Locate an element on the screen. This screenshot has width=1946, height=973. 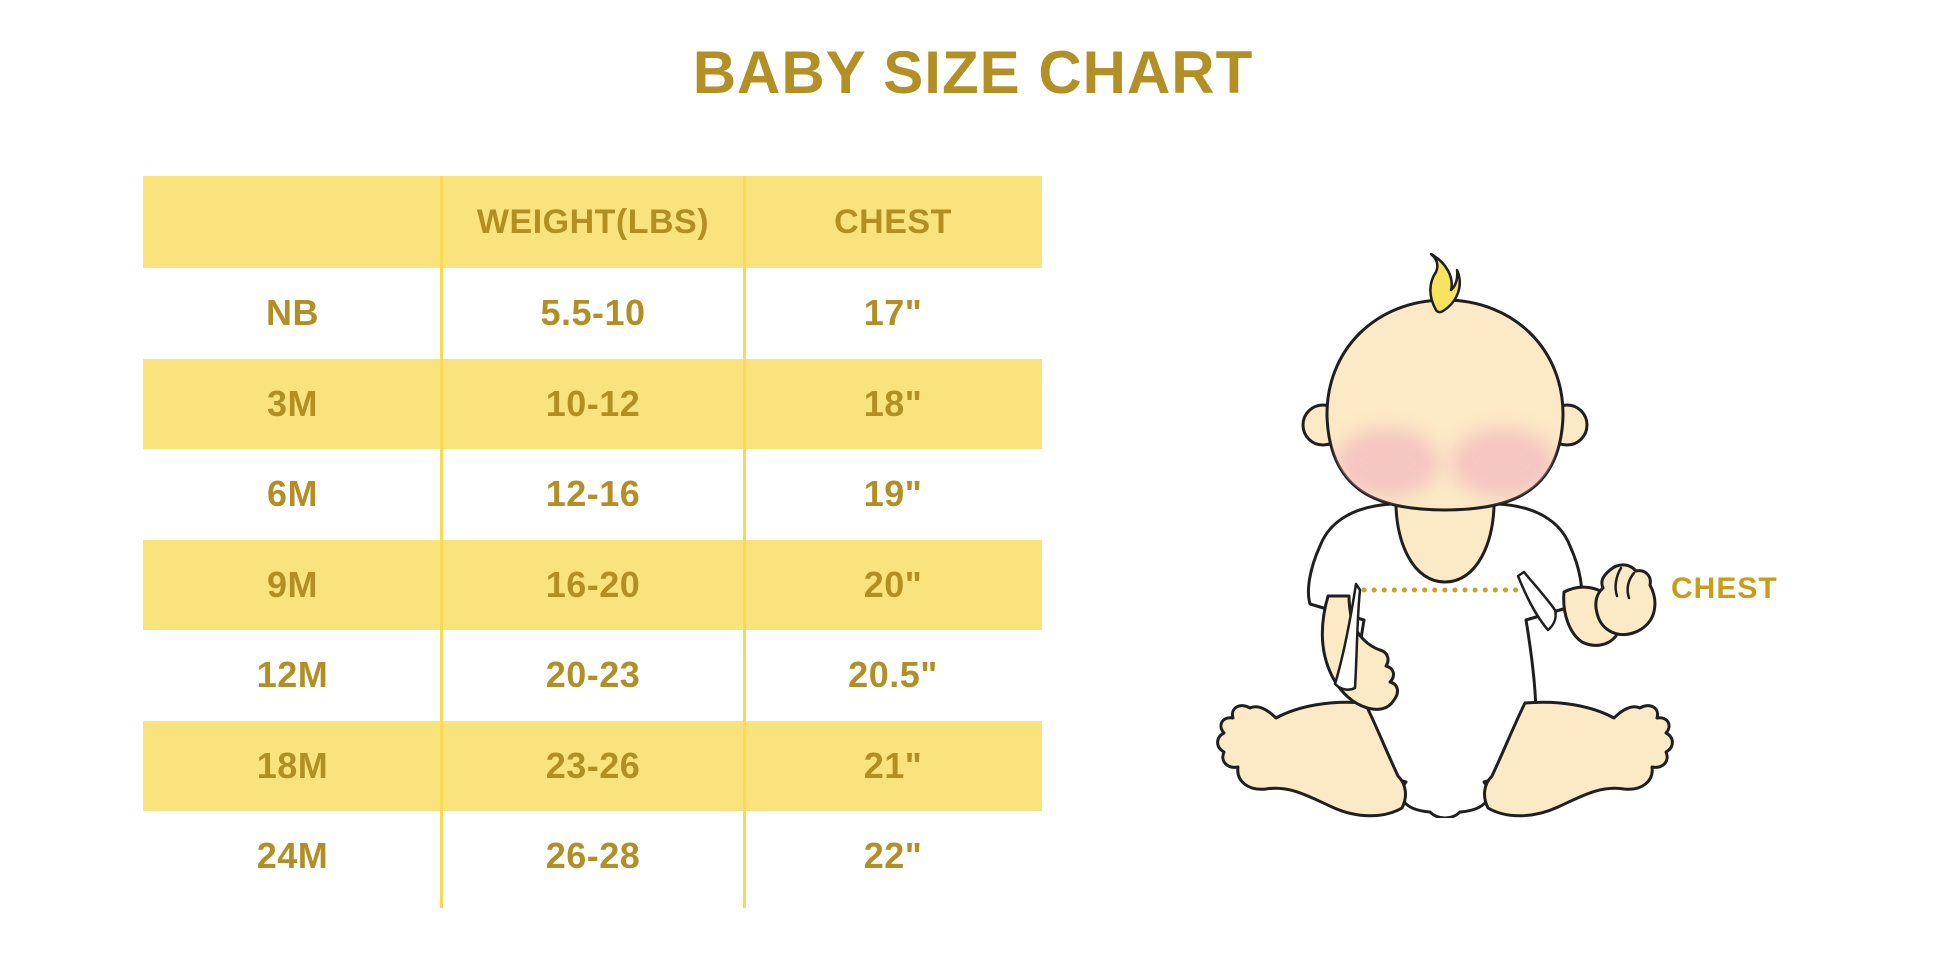
cell-size: 9M is located at coordinates (292, 584).